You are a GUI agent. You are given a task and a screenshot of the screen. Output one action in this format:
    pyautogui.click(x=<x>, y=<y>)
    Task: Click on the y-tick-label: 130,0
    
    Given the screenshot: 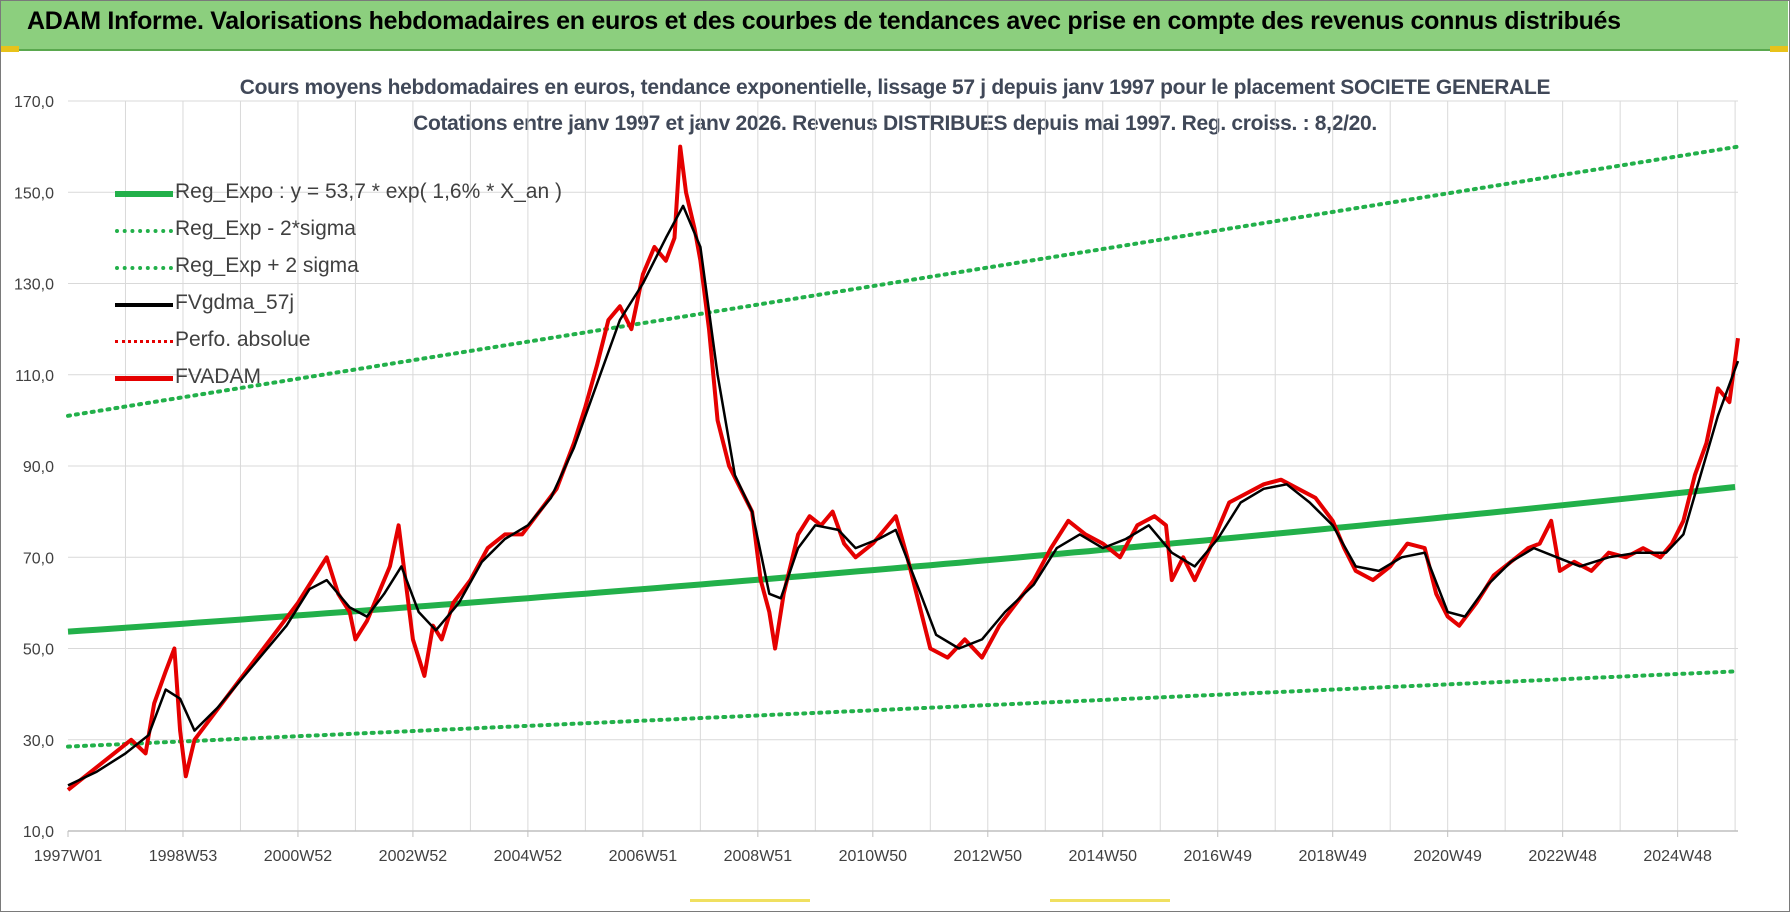 What is the action you would take?
    pyautogui.click(x=34, y=285)
    